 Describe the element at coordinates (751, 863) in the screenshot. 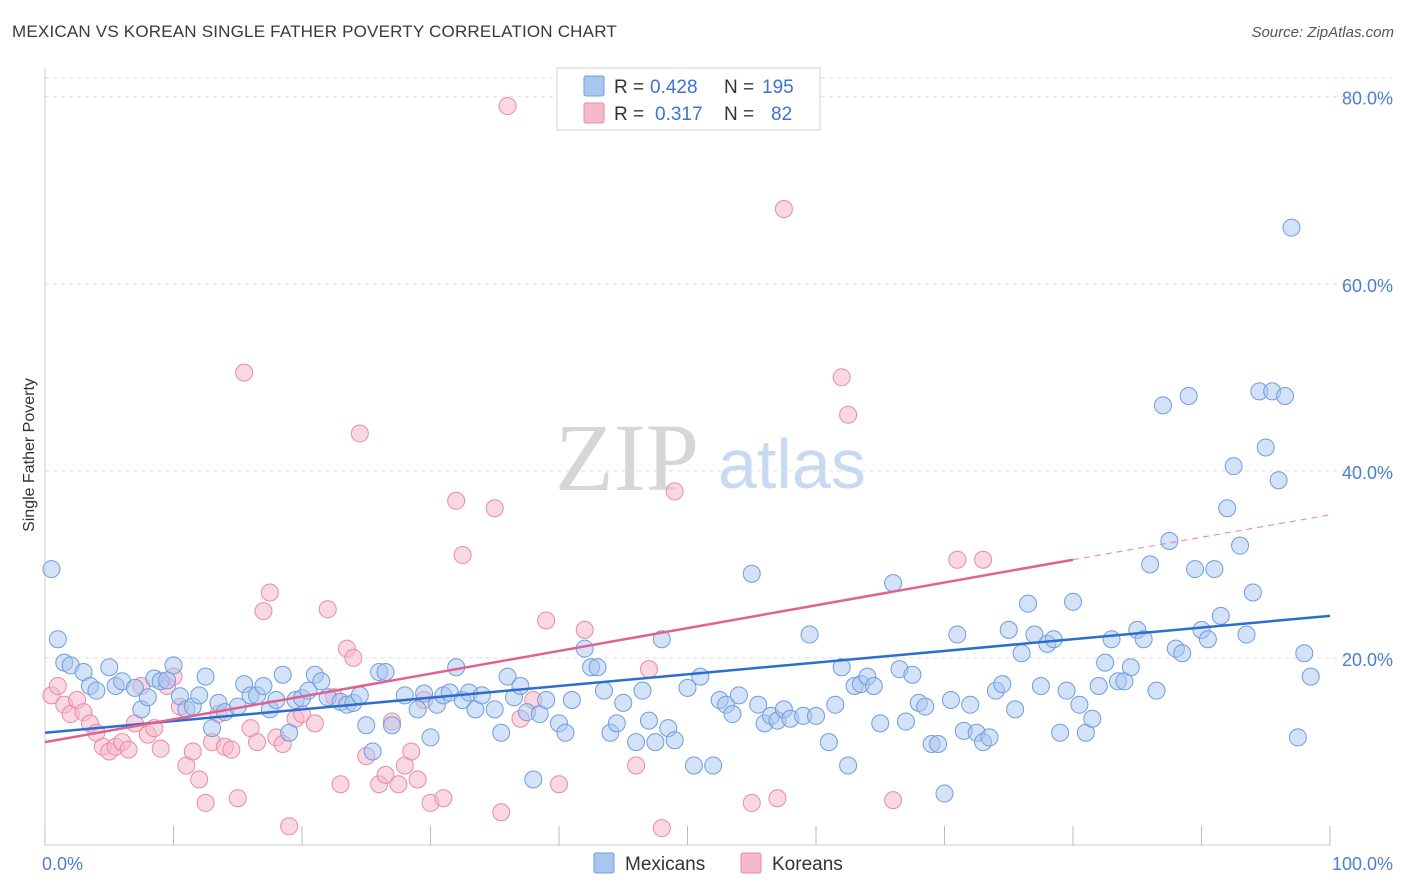

I see `bottom-legend-swatch-koreans` at that location.